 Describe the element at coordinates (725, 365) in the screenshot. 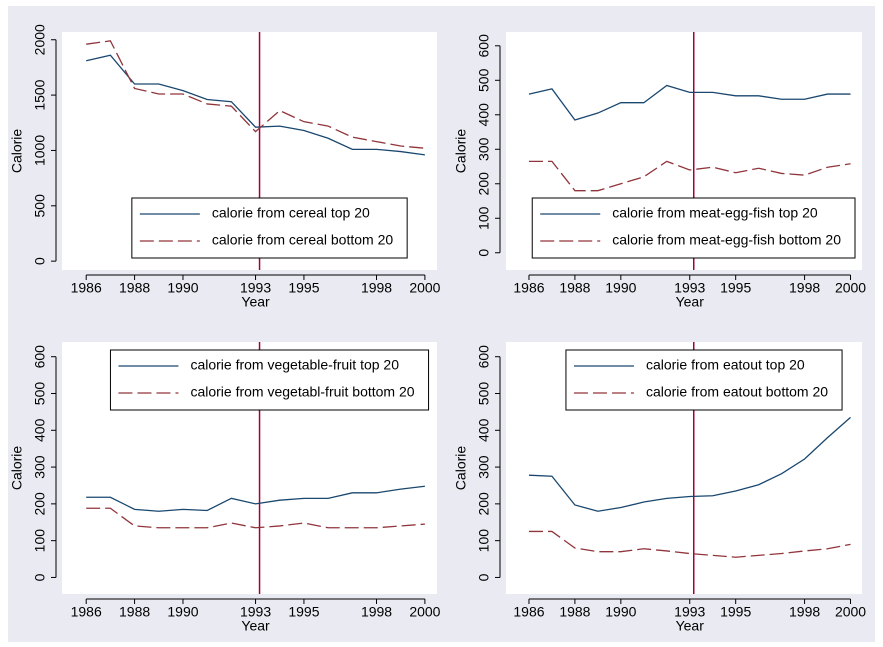

I see `legend-label: calorie from eatout top 20` at that location.